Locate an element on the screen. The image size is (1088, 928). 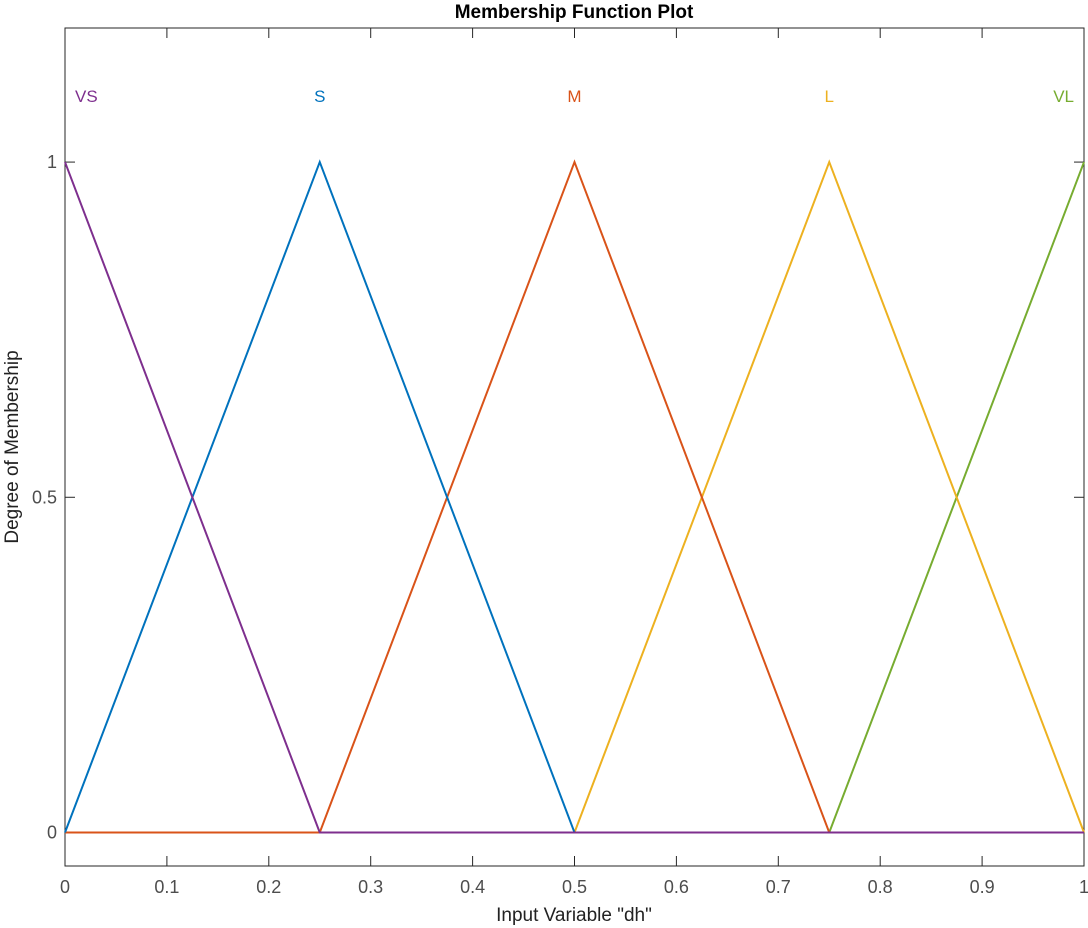
chart-title: Membership Function Plot is located at coordinates (574, 12).